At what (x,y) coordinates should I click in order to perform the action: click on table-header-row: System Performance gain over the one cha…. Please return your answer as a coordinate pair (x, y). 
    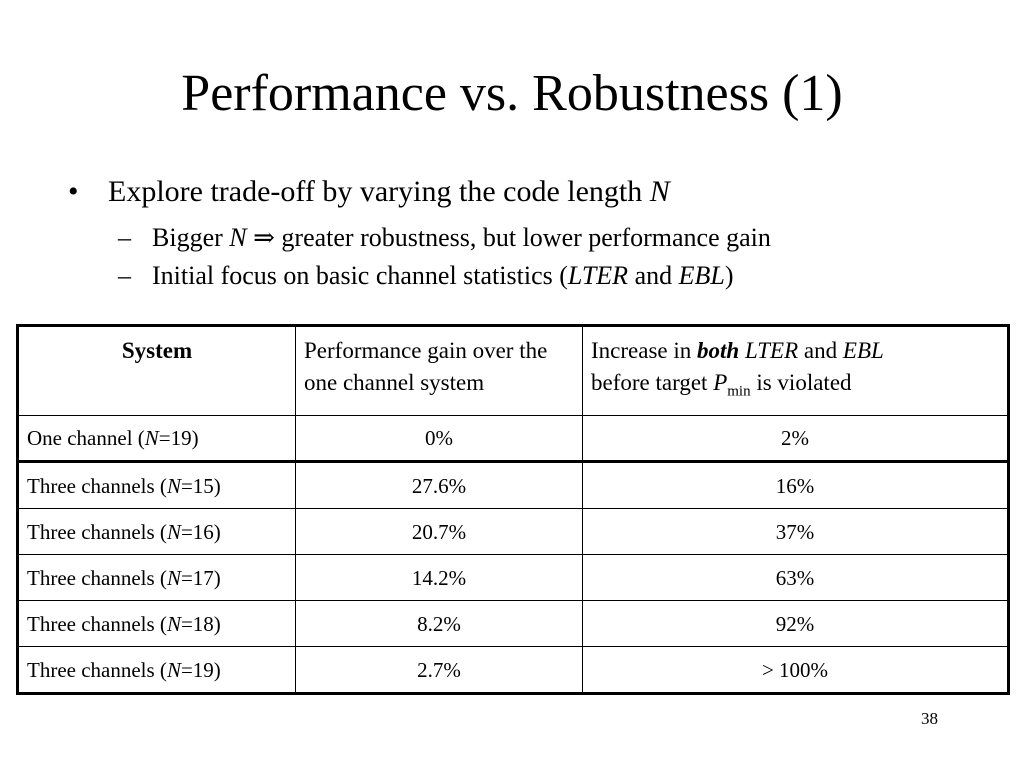
    Looking at the image, I should click on (513, 370).